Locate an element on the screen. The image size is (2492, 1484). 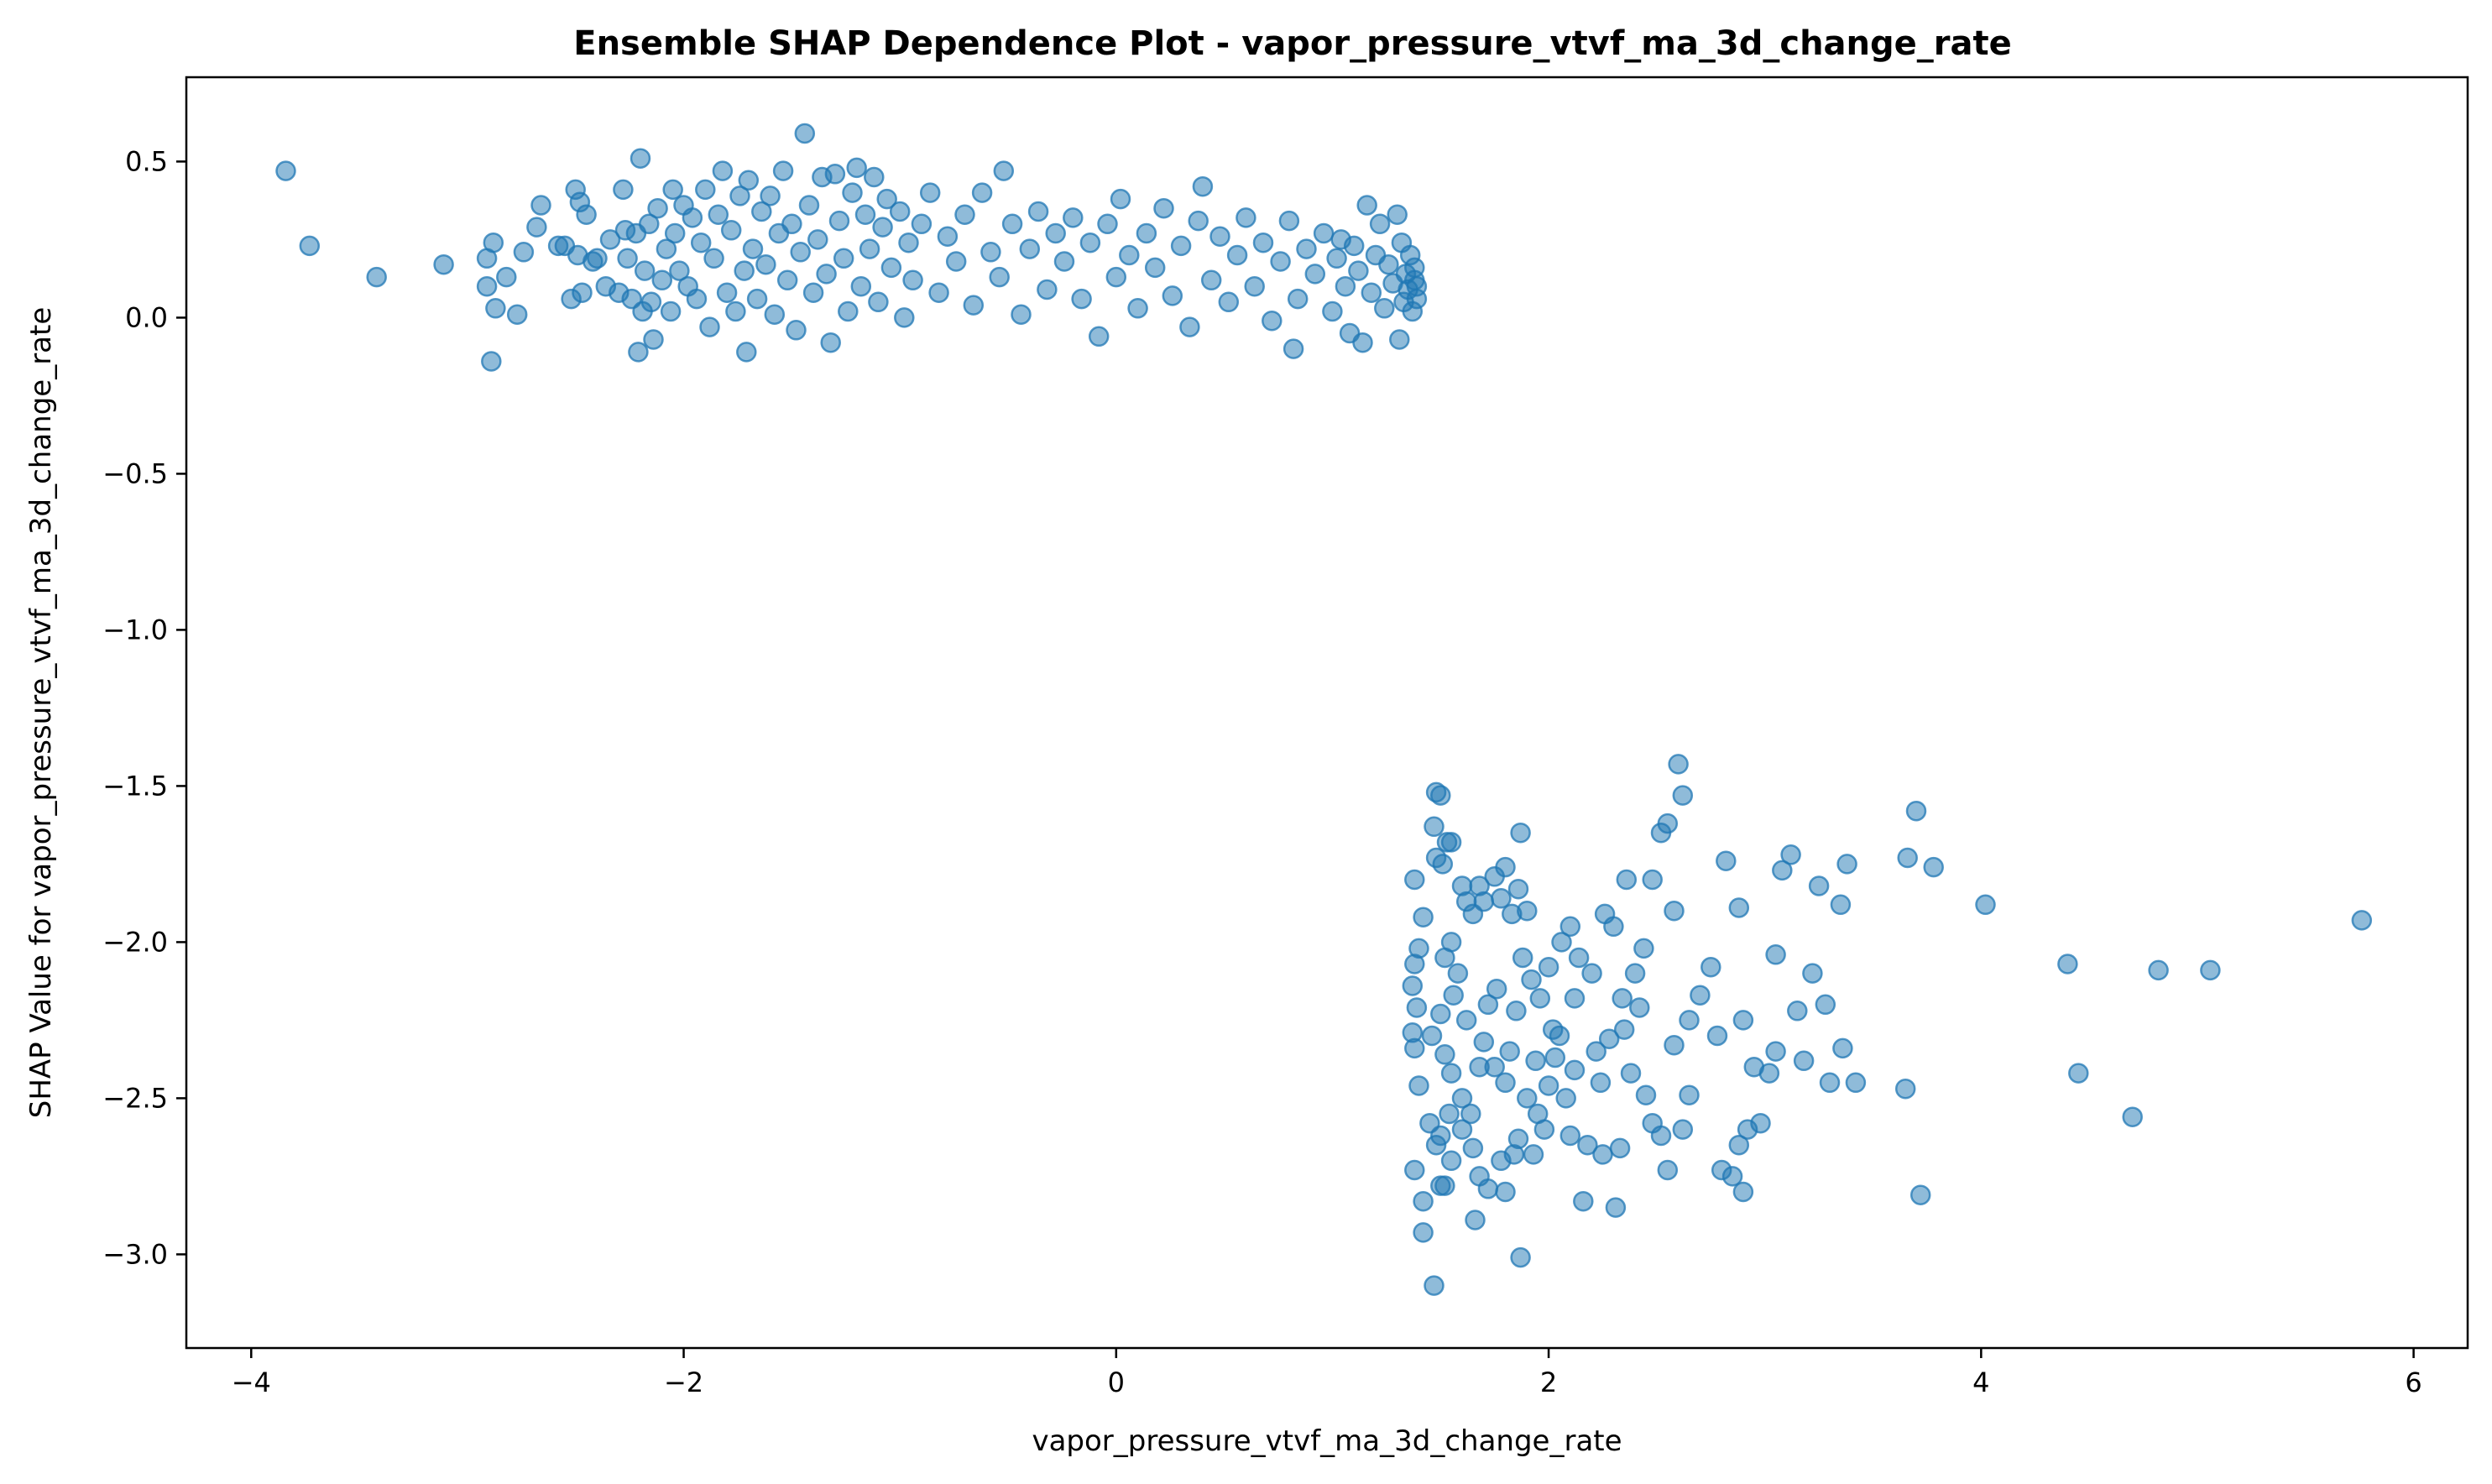
x-axis-label: vapor_pressure_vtvf_ma_3d_change_rate is located at coordinates (1327, 1441).